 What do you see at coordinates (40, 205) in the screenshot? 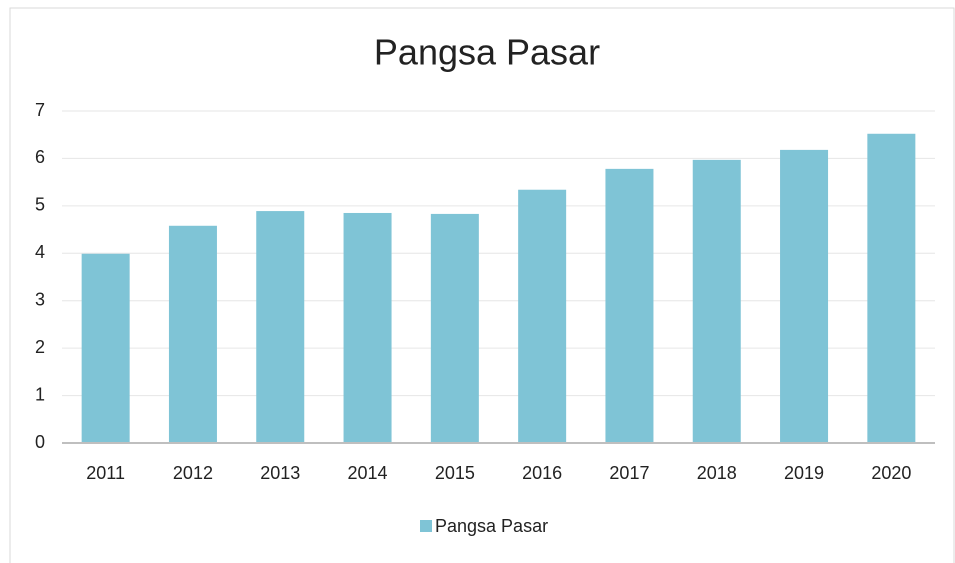
I see `y-tick-label: 5` at bounding box center [40, 205].